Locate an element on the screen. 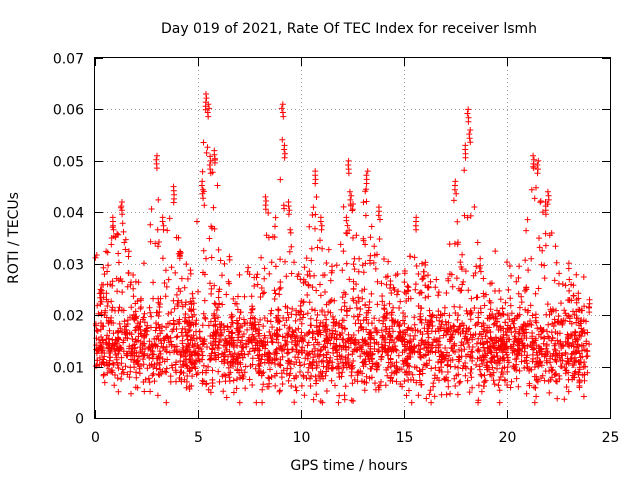 The image size is (640, 480). y-tick-label: 0.01 is located at coordinates (68, 369).